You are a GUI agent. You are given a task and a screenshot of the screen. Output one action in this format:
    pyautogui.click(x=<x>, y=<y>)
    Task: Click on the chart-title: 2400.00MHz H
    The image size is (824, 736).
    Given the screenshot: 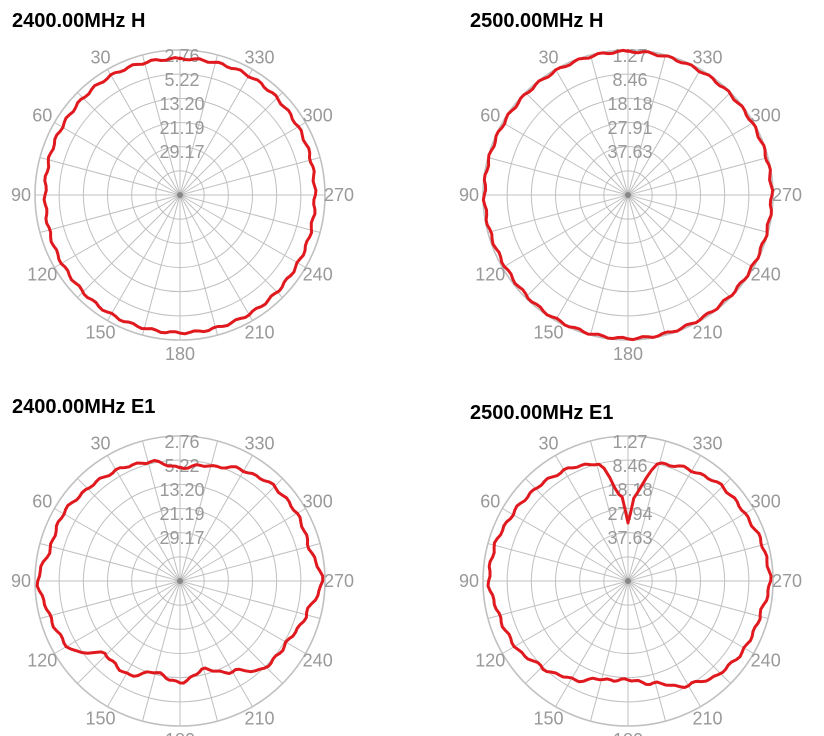 What is the action you would take?
    pyautogui.click(x=79, y=21)
    